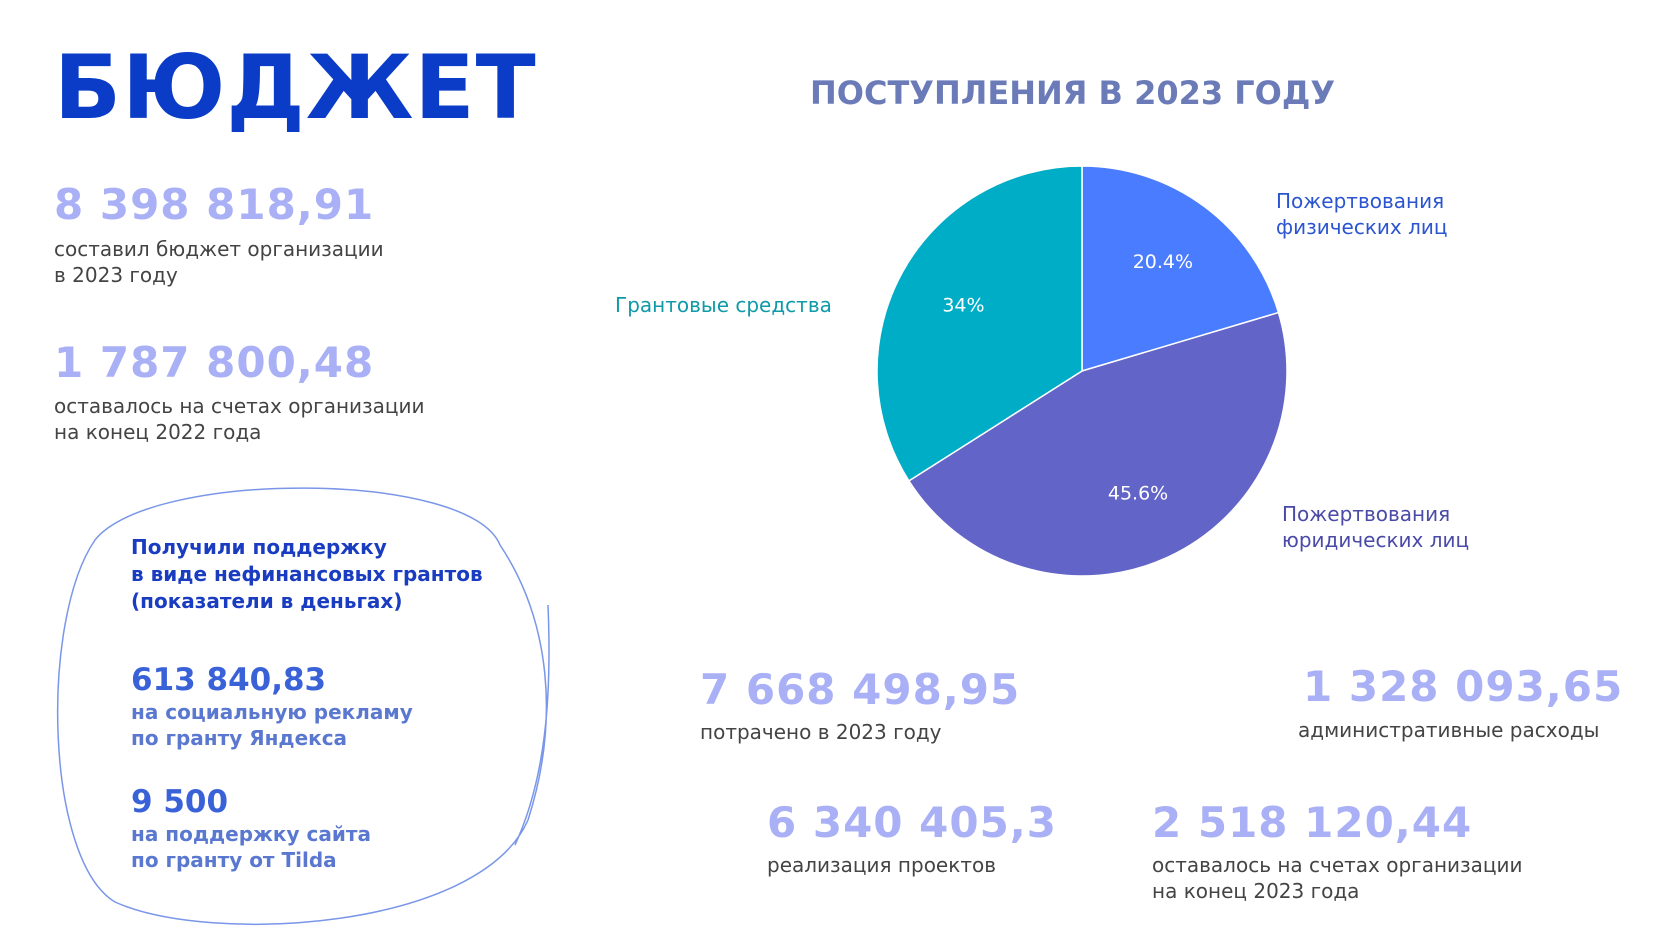 This screenshot has height=944, width=1680. Describe the element at coordinates (1362, 214) in the screenshot. I see `legend-label: Пожертвования физических лиц` at that location.